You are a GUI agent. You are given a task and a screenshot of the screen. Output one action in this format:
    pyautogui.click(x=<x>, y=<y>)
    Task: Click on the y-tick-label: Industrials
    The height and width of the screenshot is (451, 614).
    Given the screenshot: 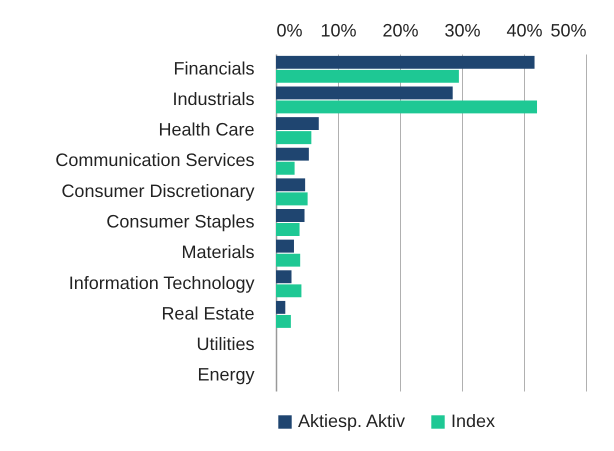 What is the action you would take?
    pyautogui.click(x=213, y=98)
    